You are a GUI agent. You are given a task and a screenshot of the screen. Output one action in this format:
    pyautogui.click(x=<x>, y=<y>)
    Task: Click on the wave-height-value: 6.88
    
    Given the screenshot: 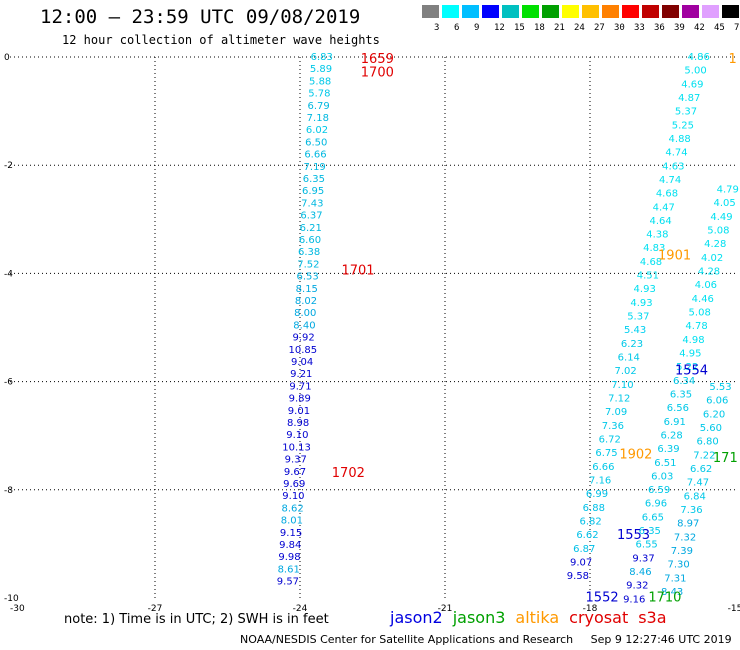 What is the action you would take?
    pyautogui.click(x=594, y=508)
    